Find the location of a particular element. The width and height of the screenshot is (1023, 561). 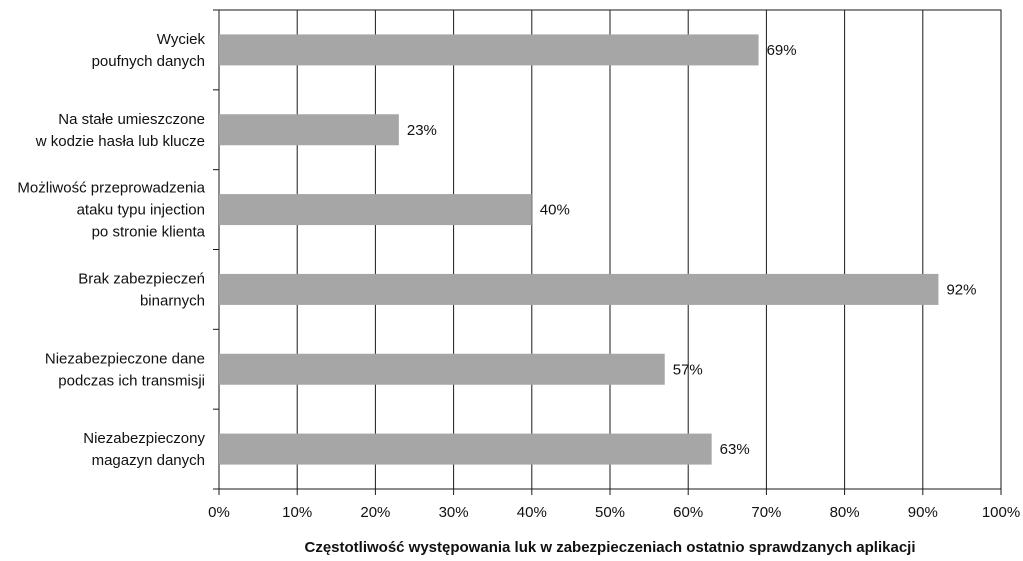

data-label: 63% is located at coordinates (735, 449).